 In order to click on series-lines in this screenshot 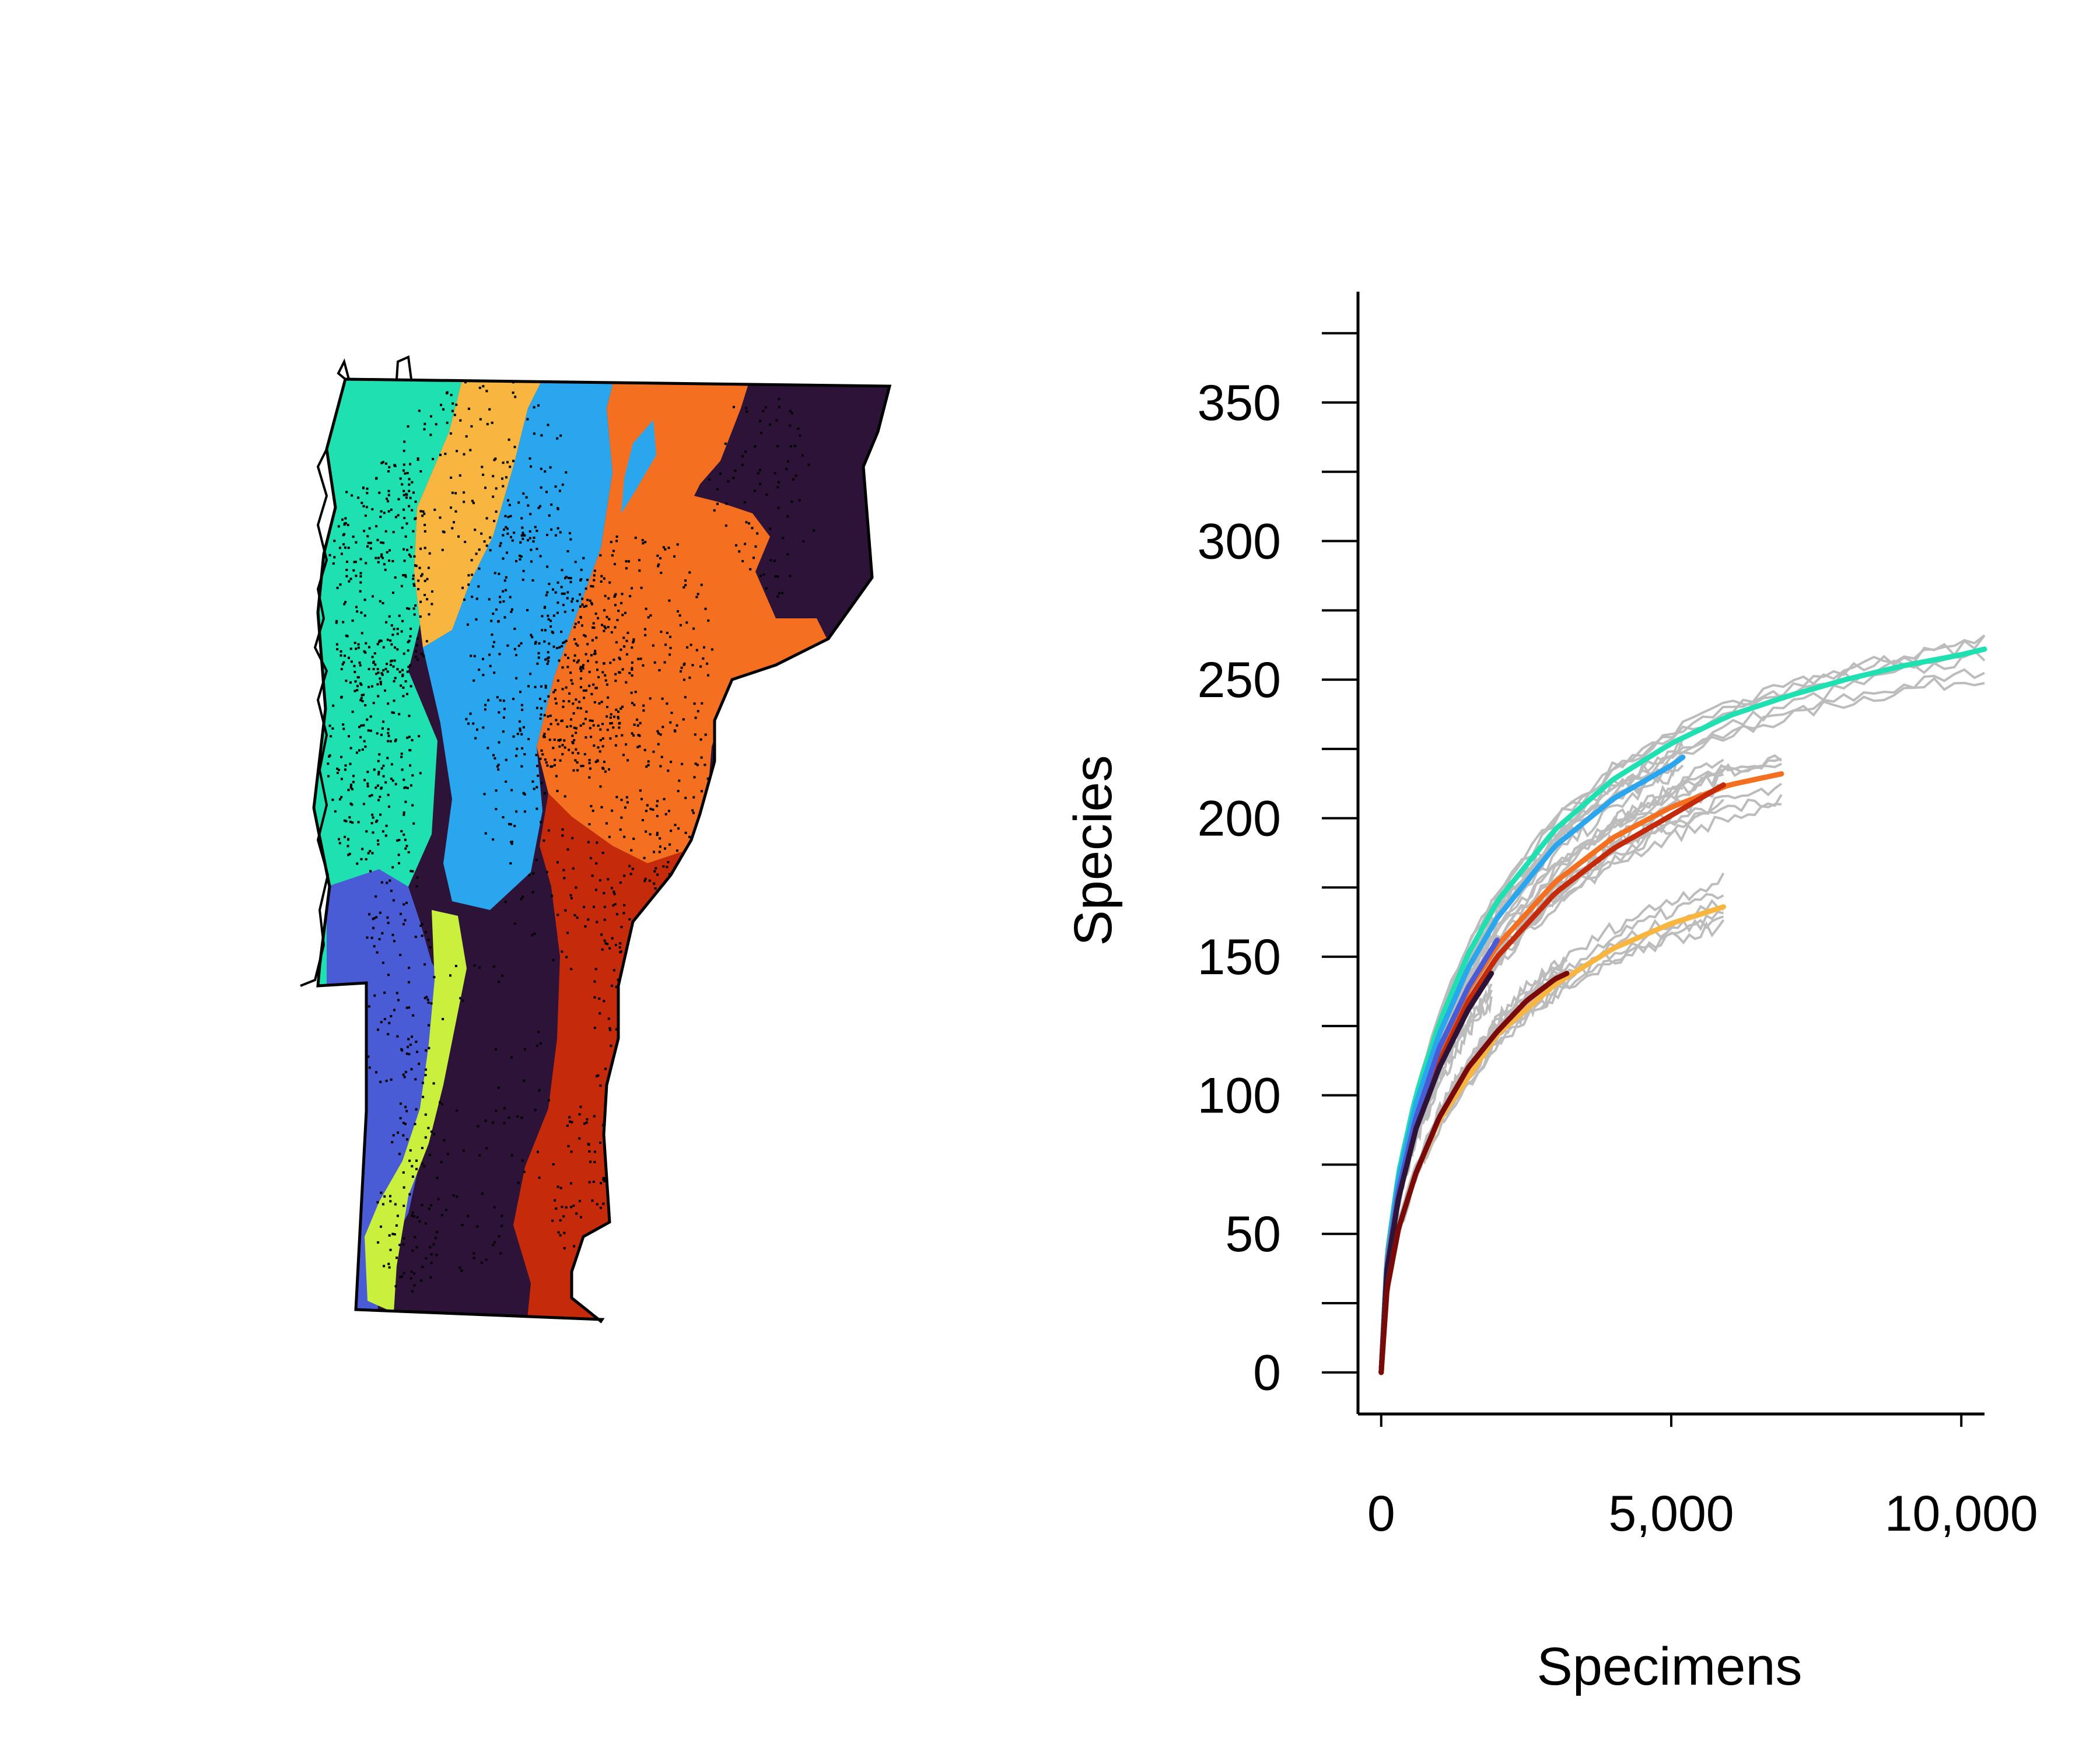, I will do `click(1682, 1011)`.